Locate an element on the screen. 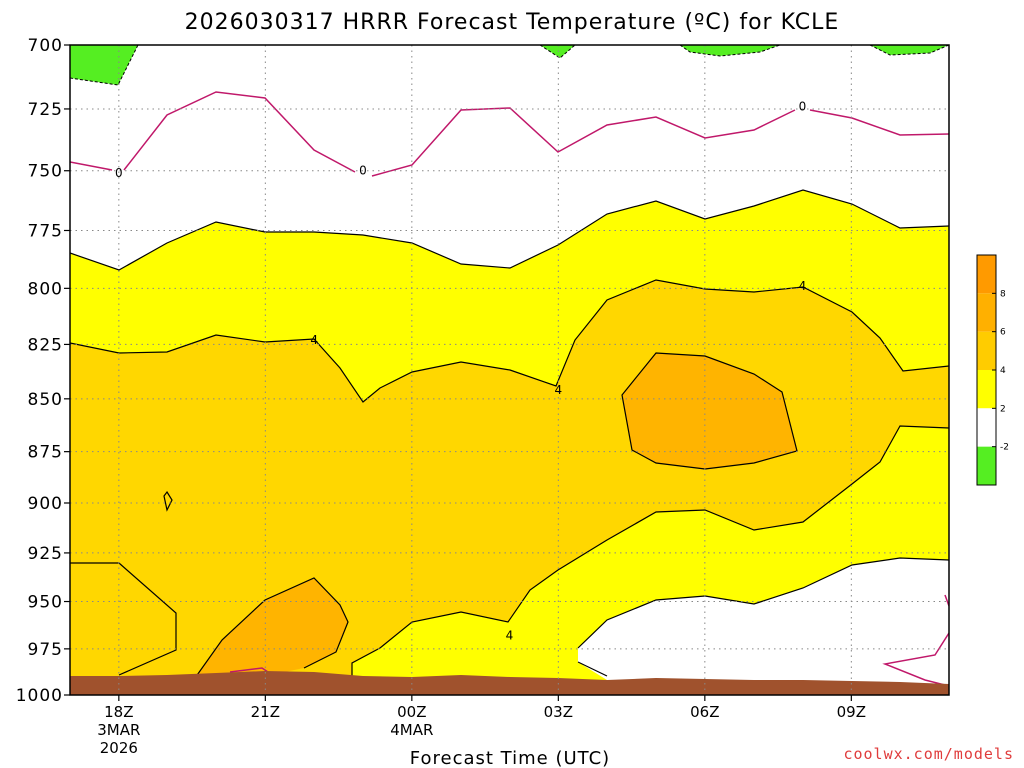 This screenshot has height=768, width=1024. y-axis: 700 725 750 775 800 825 850 875 900 925 950 975 1000 is located at coordinates (43, 371).